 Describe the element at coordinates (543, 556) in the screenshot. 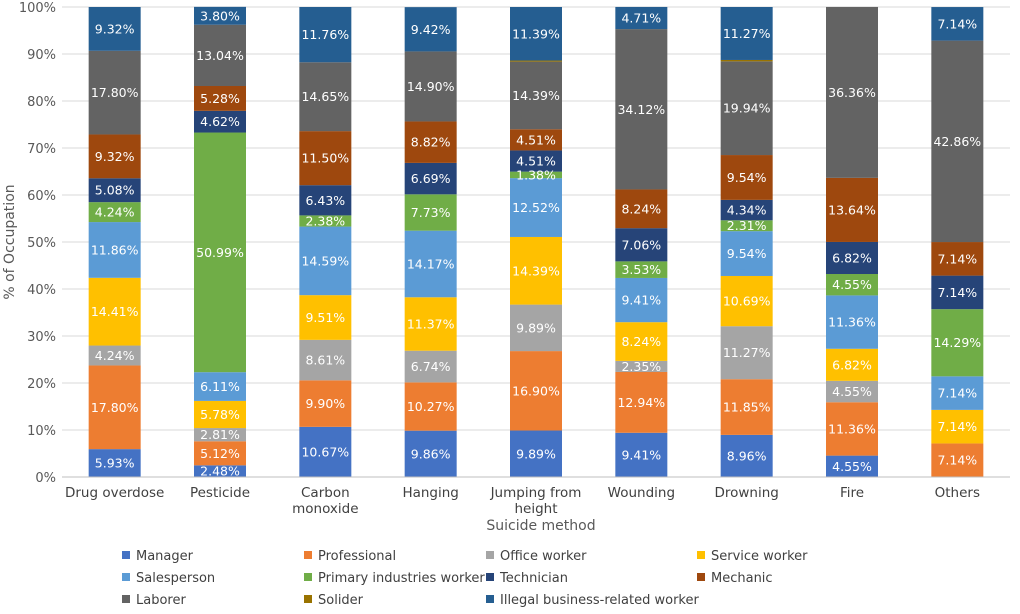

I see `legend-label: Office worker` at that location.